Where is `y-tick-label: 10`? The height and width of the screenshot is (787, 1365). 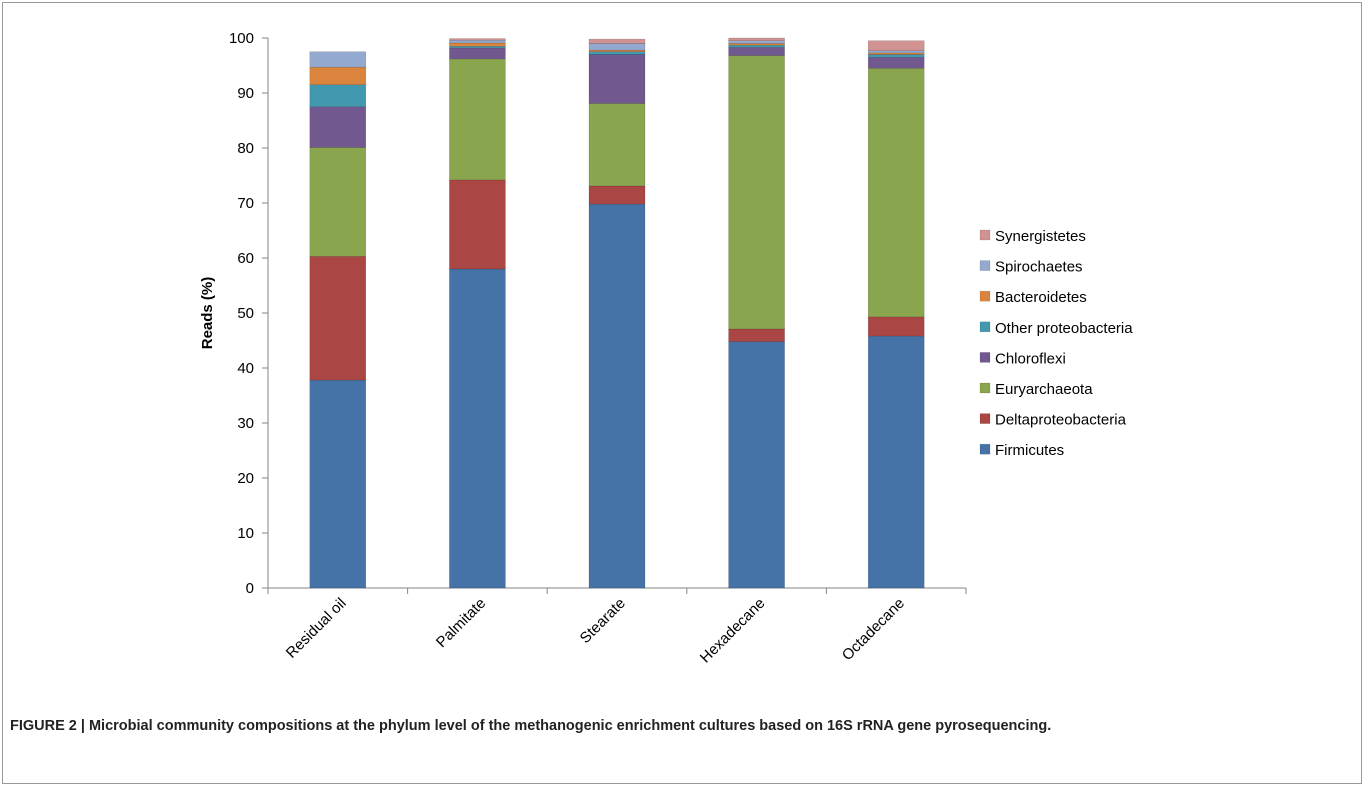
y-tick-label: 10 is located at coordinates (245, 533).